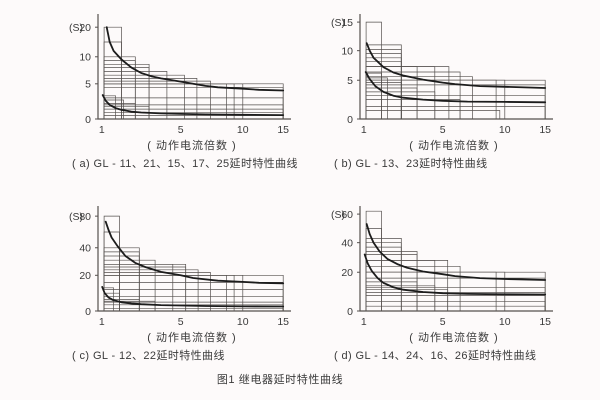  What do you see at coordinates (347, 215) in the screenshot?
I see `y-tick-label: 60` at bounding box center [347, 215].